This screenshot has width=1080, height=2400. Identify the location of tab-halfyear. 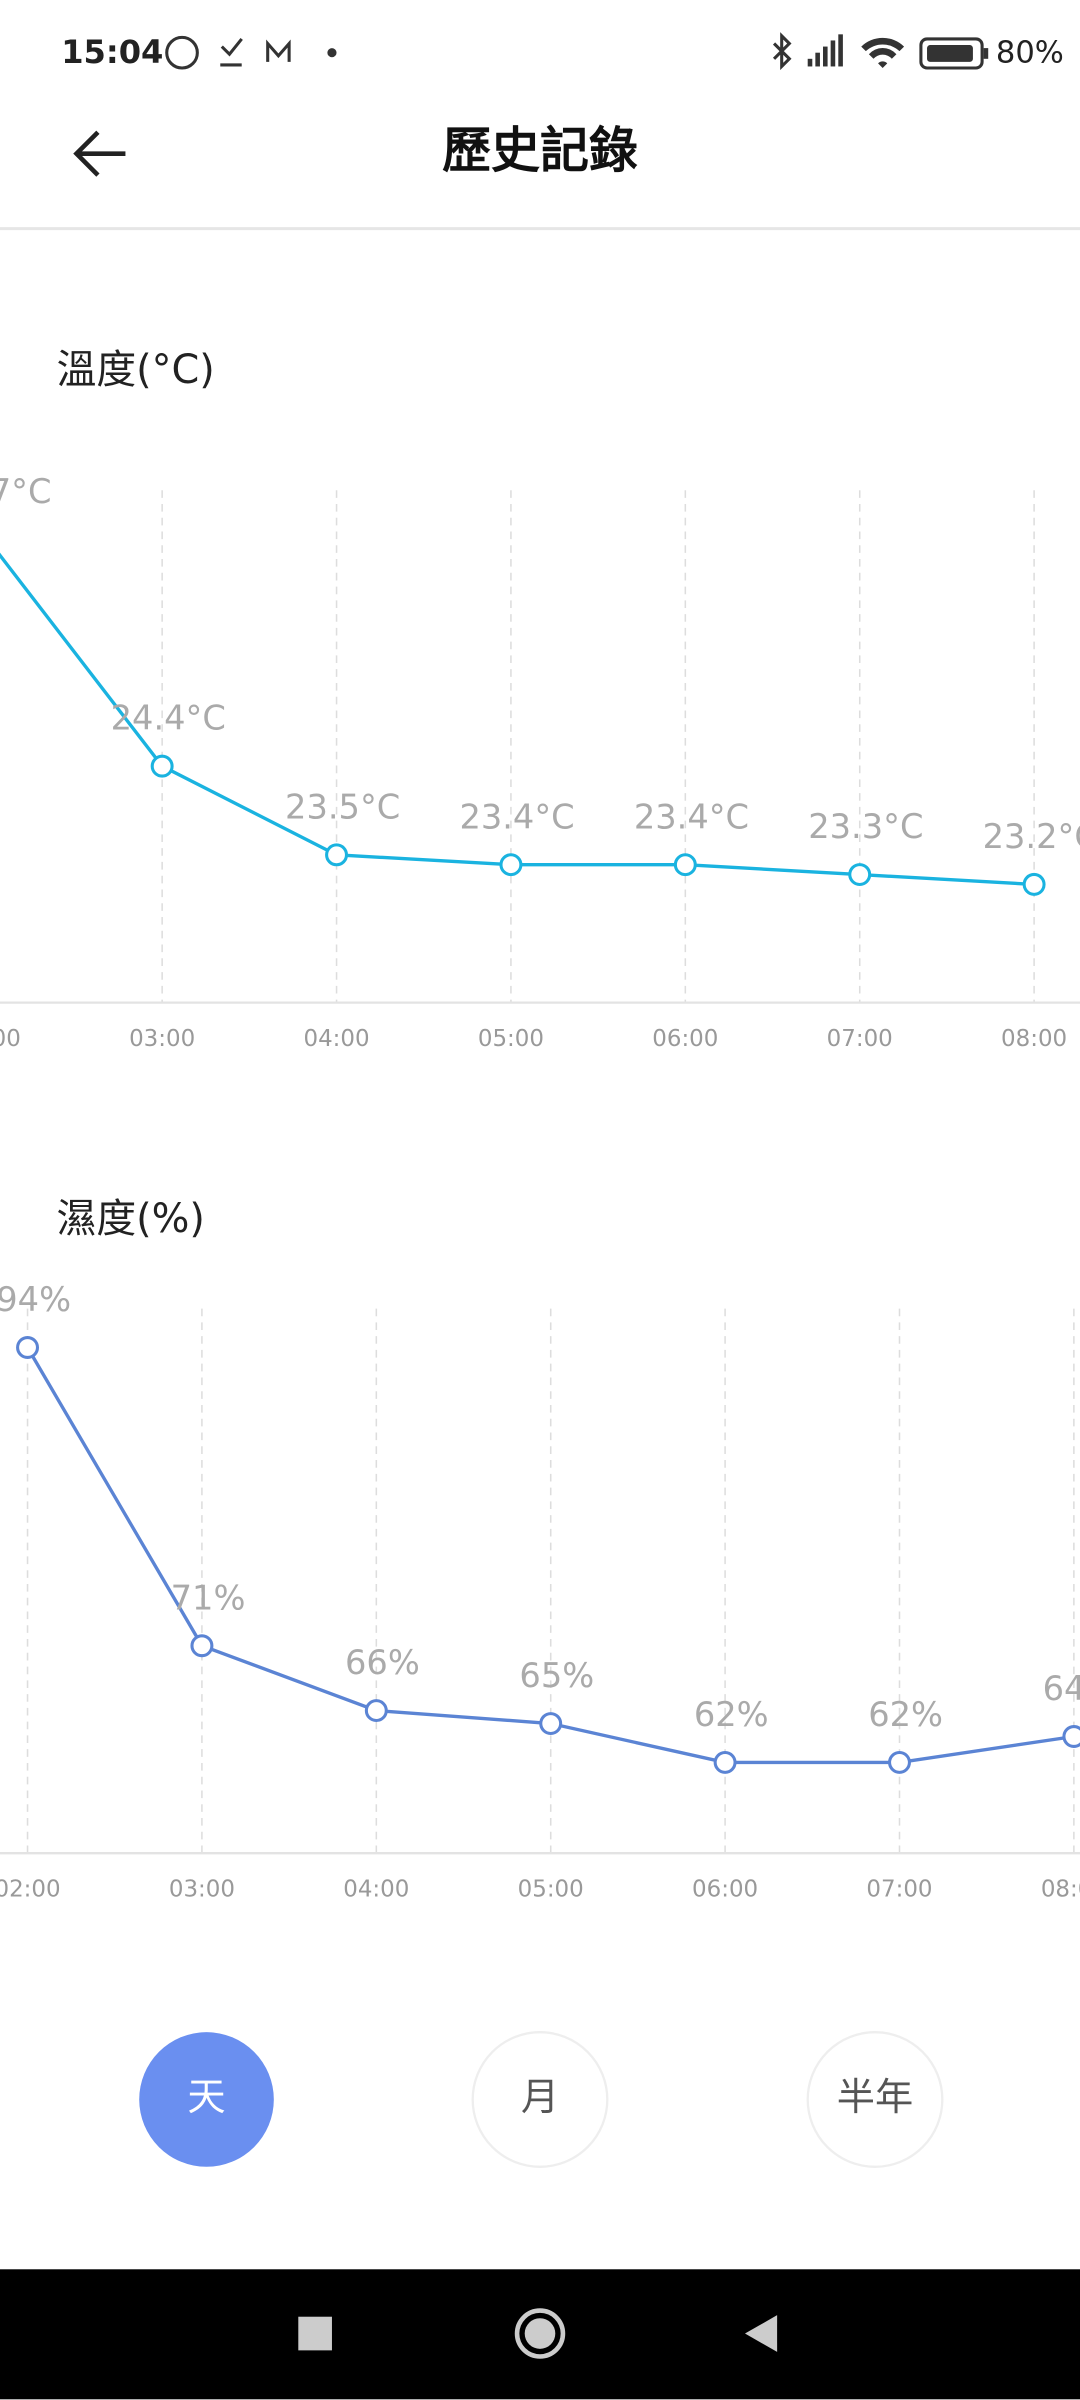
(875, 2099).